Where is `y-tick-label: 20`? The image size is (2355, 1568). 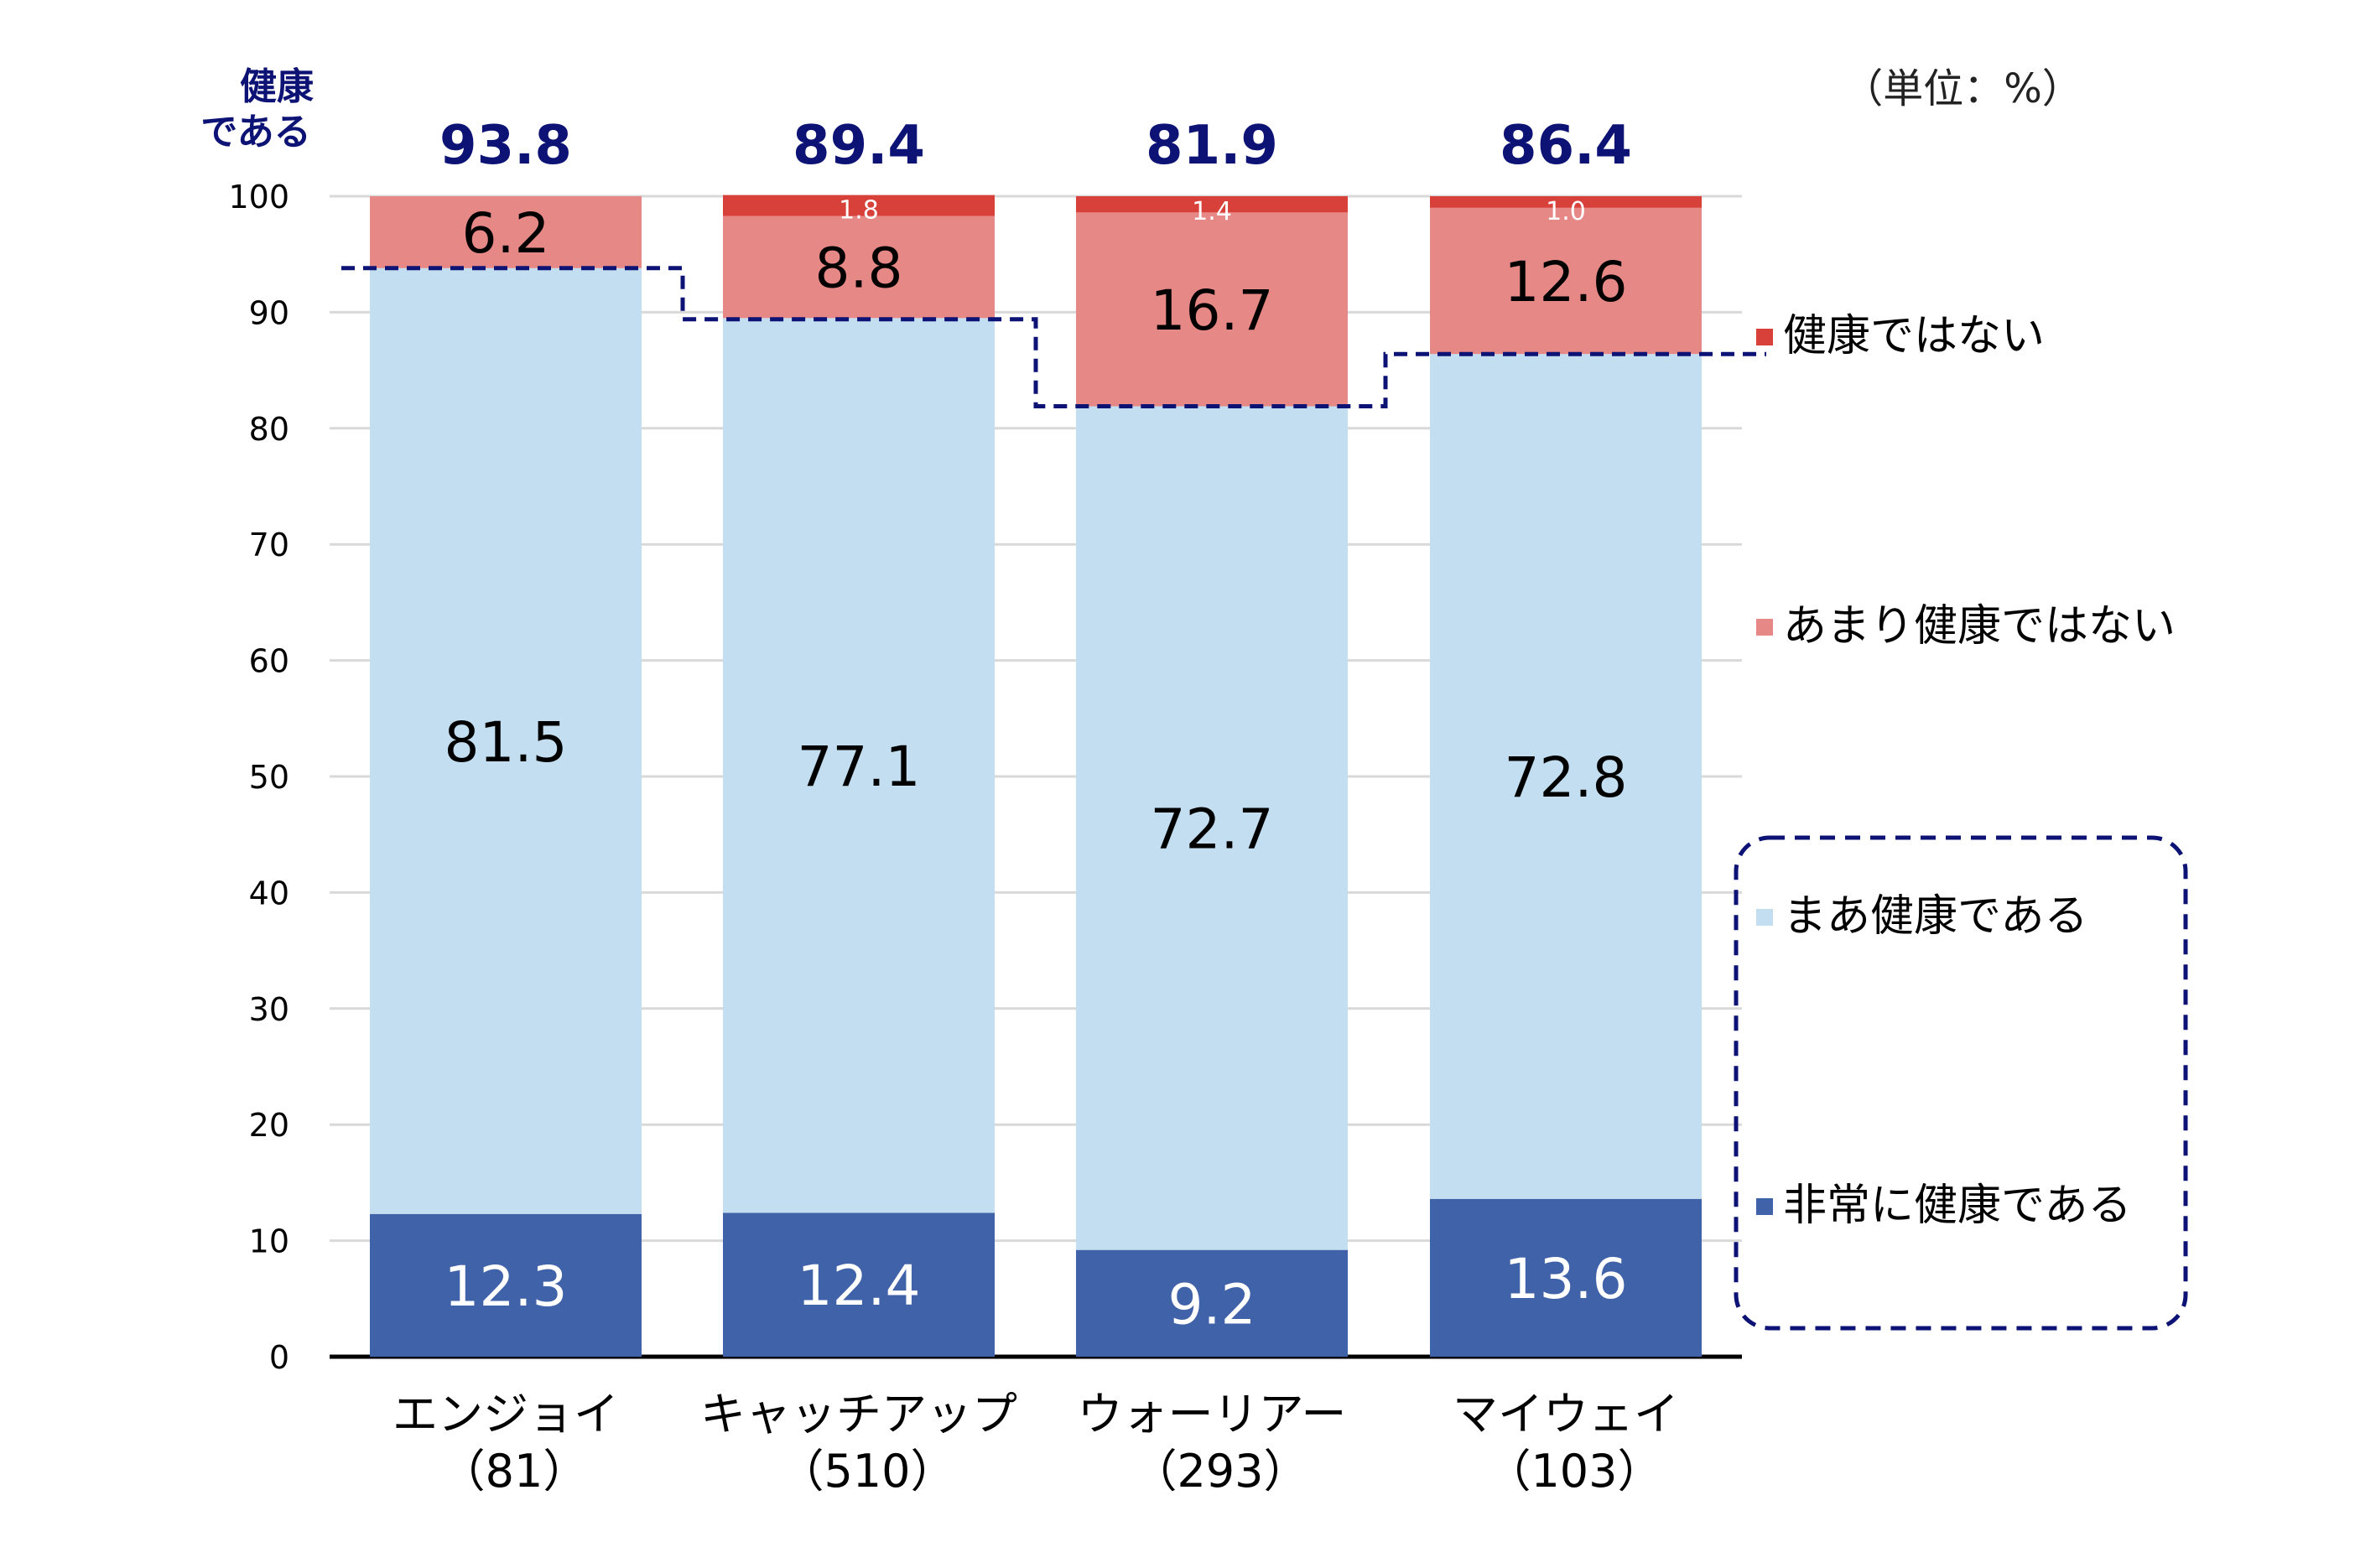
y-tick-label: 20 is located at coordinates (269, 1125).